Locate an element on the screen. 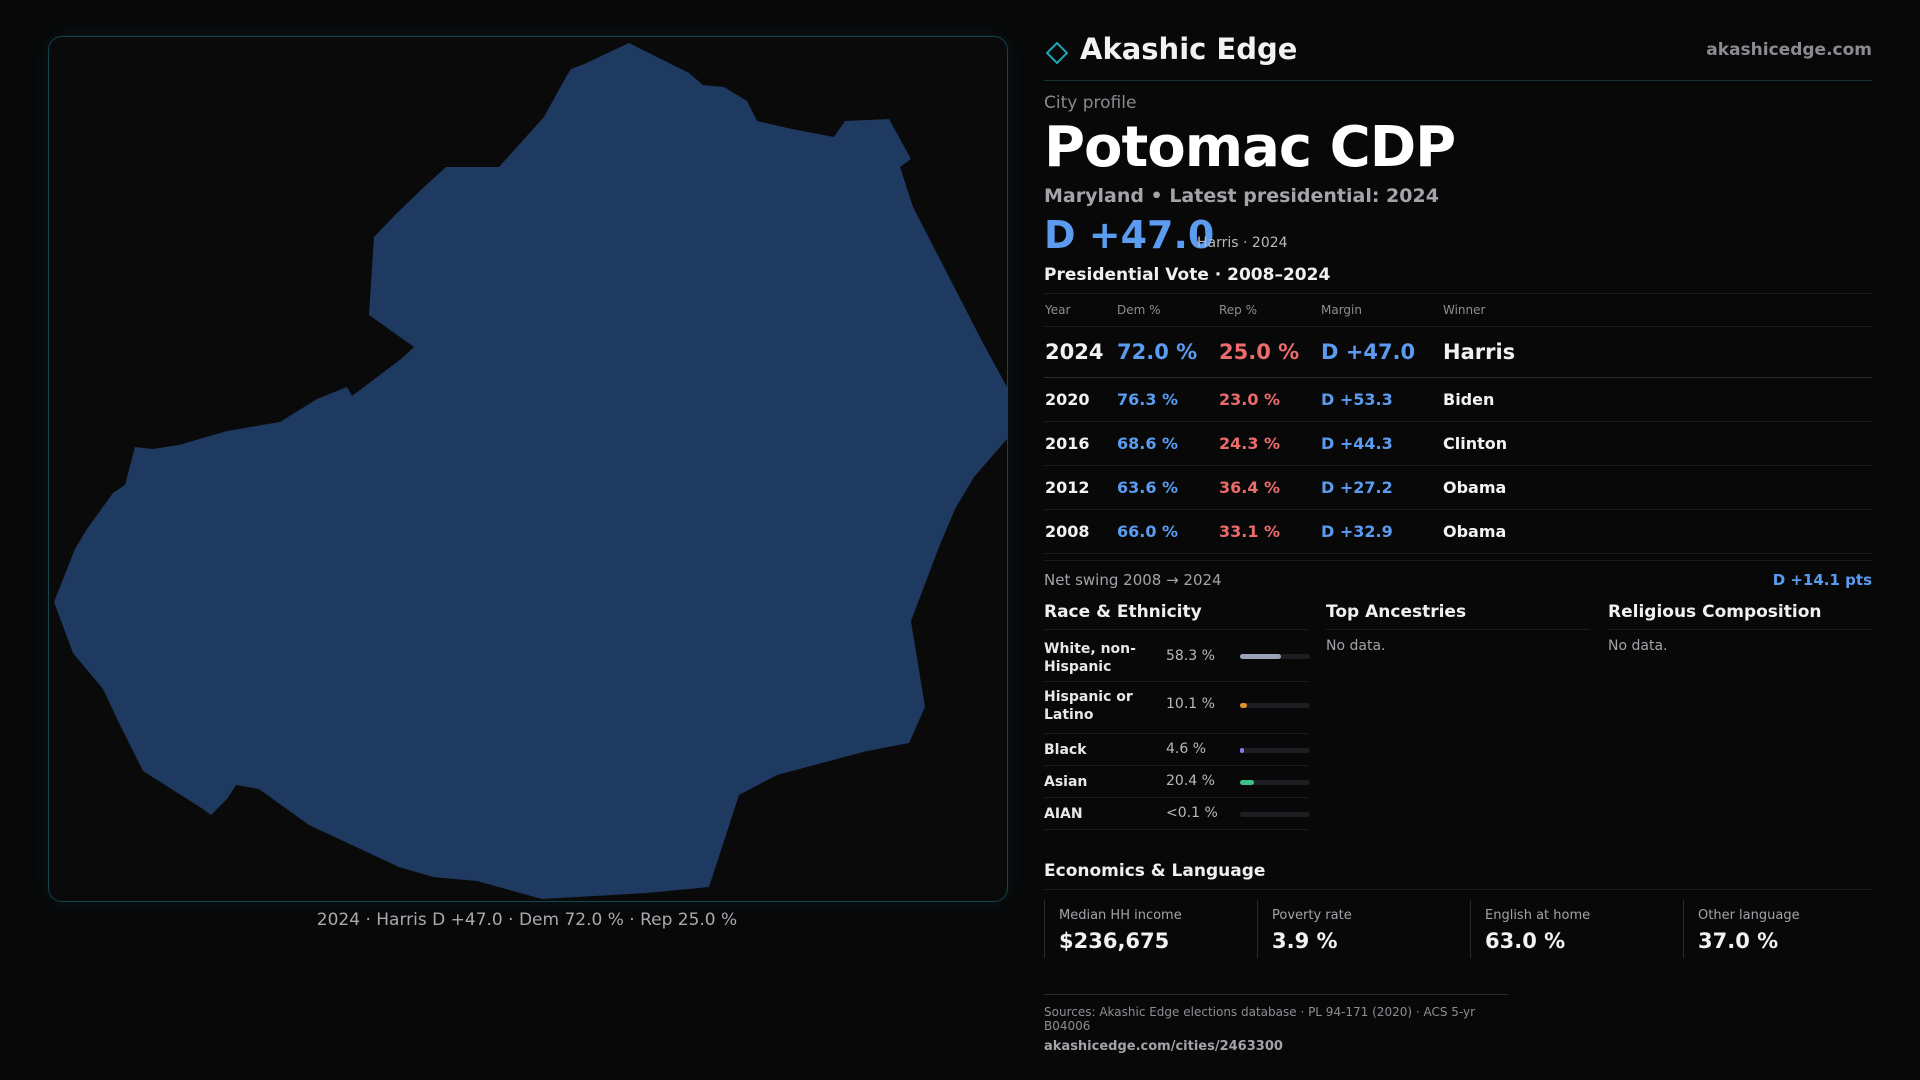 The image size is (1920, 1080). page-title: Potomac CDP is located at coordinates (1250, 147).